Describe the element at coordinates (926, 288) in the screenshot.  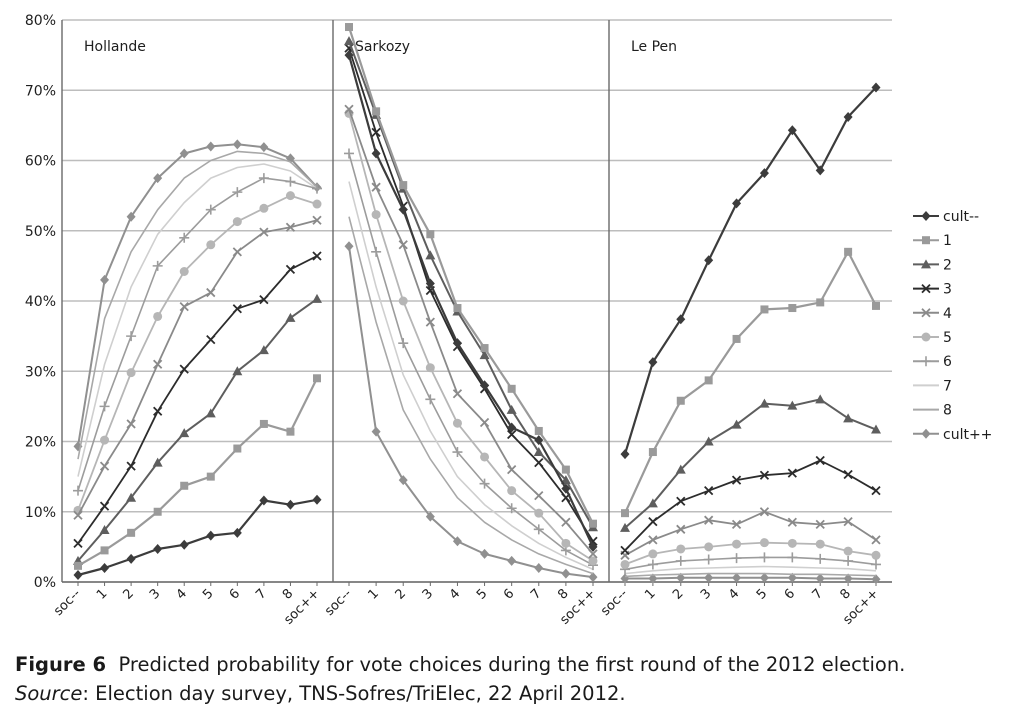
I see `legend-marker` at that location.